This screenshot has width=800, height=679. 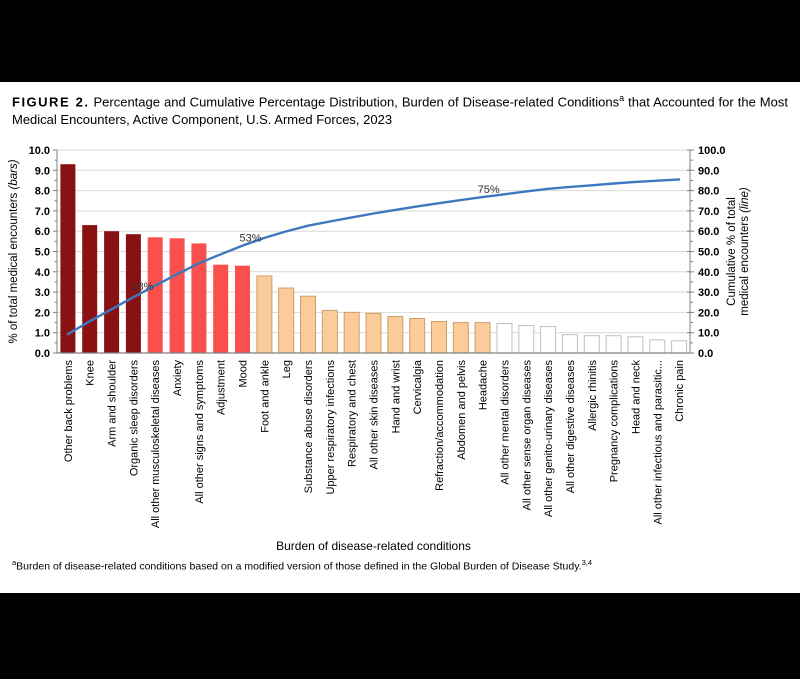 What do you see at coordinates (587, 562) in the screenshot?
I see `footnote-refs: 3,4` at bounding box center [587, 562].